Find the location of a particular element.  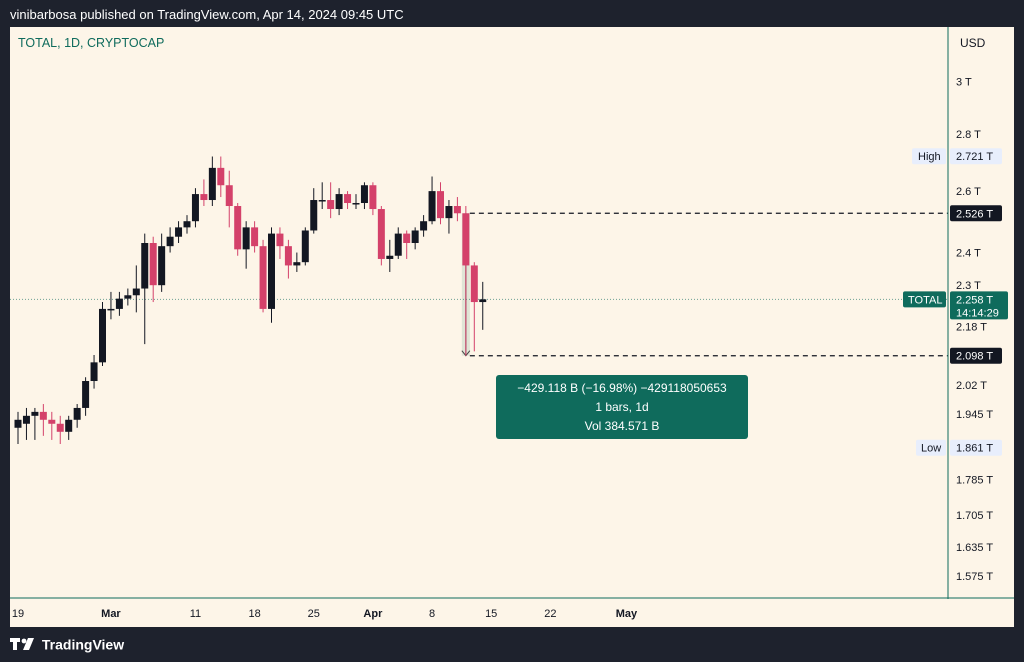

tradingview-footer: TradingView is located at coordinates (67, 646).